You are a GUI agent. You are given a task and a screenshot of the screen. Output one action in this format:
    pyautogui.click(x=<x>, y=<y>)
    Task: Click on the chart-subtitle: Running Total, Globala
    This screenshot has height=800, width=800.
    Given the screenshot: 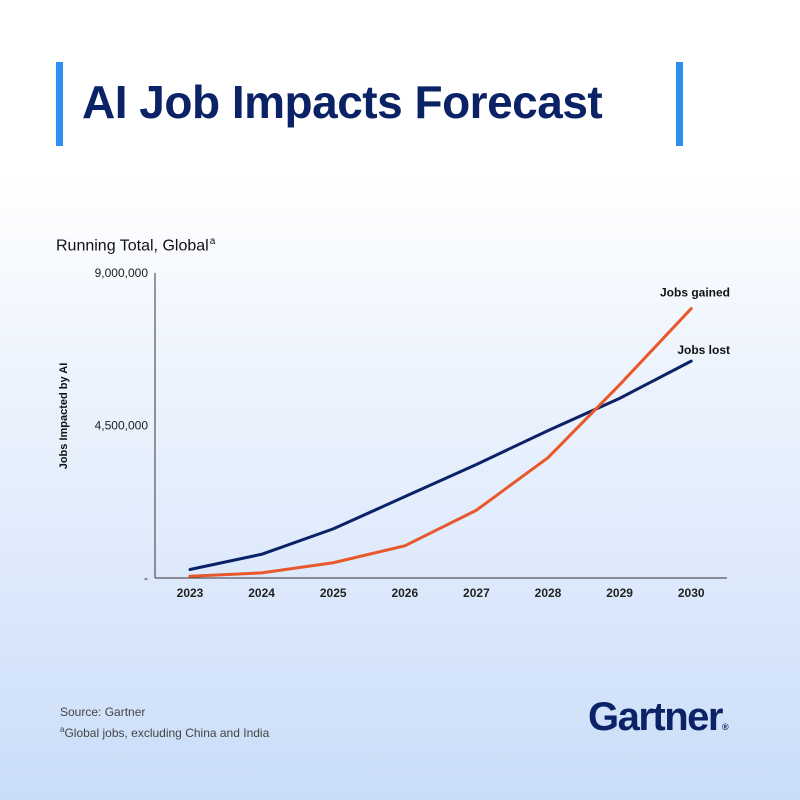 What is the action you would take?
    pyautogui.click(x=135, y=245)
    